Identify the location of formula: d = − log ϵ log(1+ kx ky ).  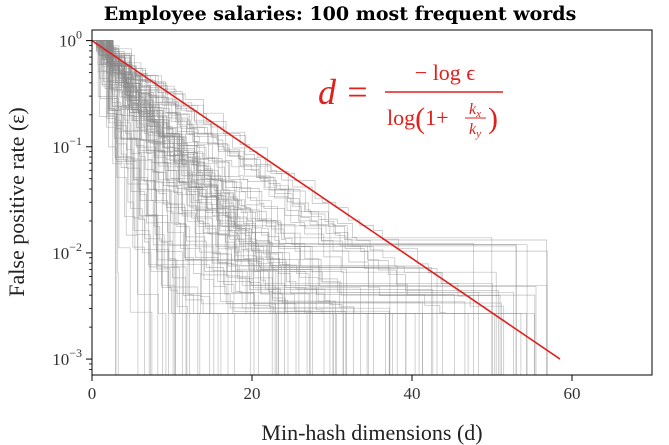
(410, 100).